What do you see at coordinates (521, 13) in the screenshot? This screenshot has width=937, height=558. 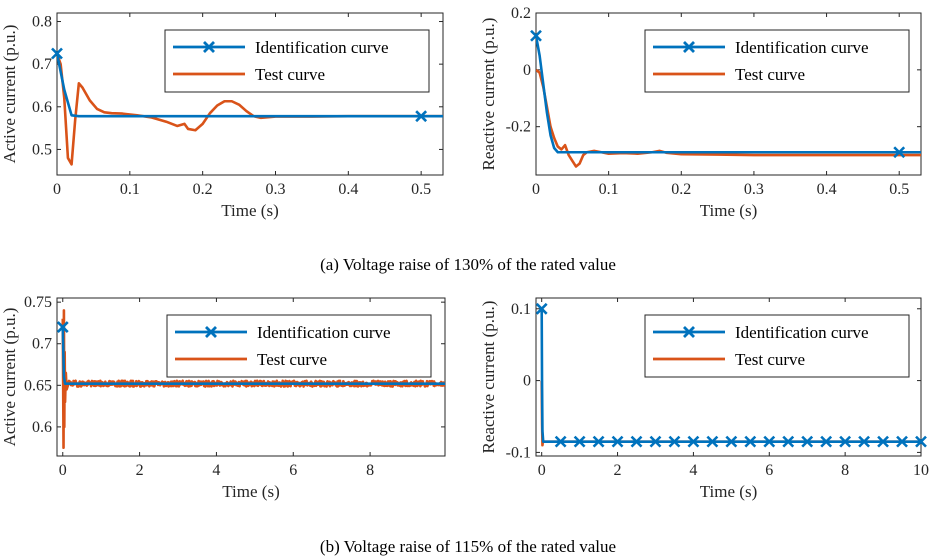 I see `y-tick-label: 0.2` at bounding box center [521, 13].